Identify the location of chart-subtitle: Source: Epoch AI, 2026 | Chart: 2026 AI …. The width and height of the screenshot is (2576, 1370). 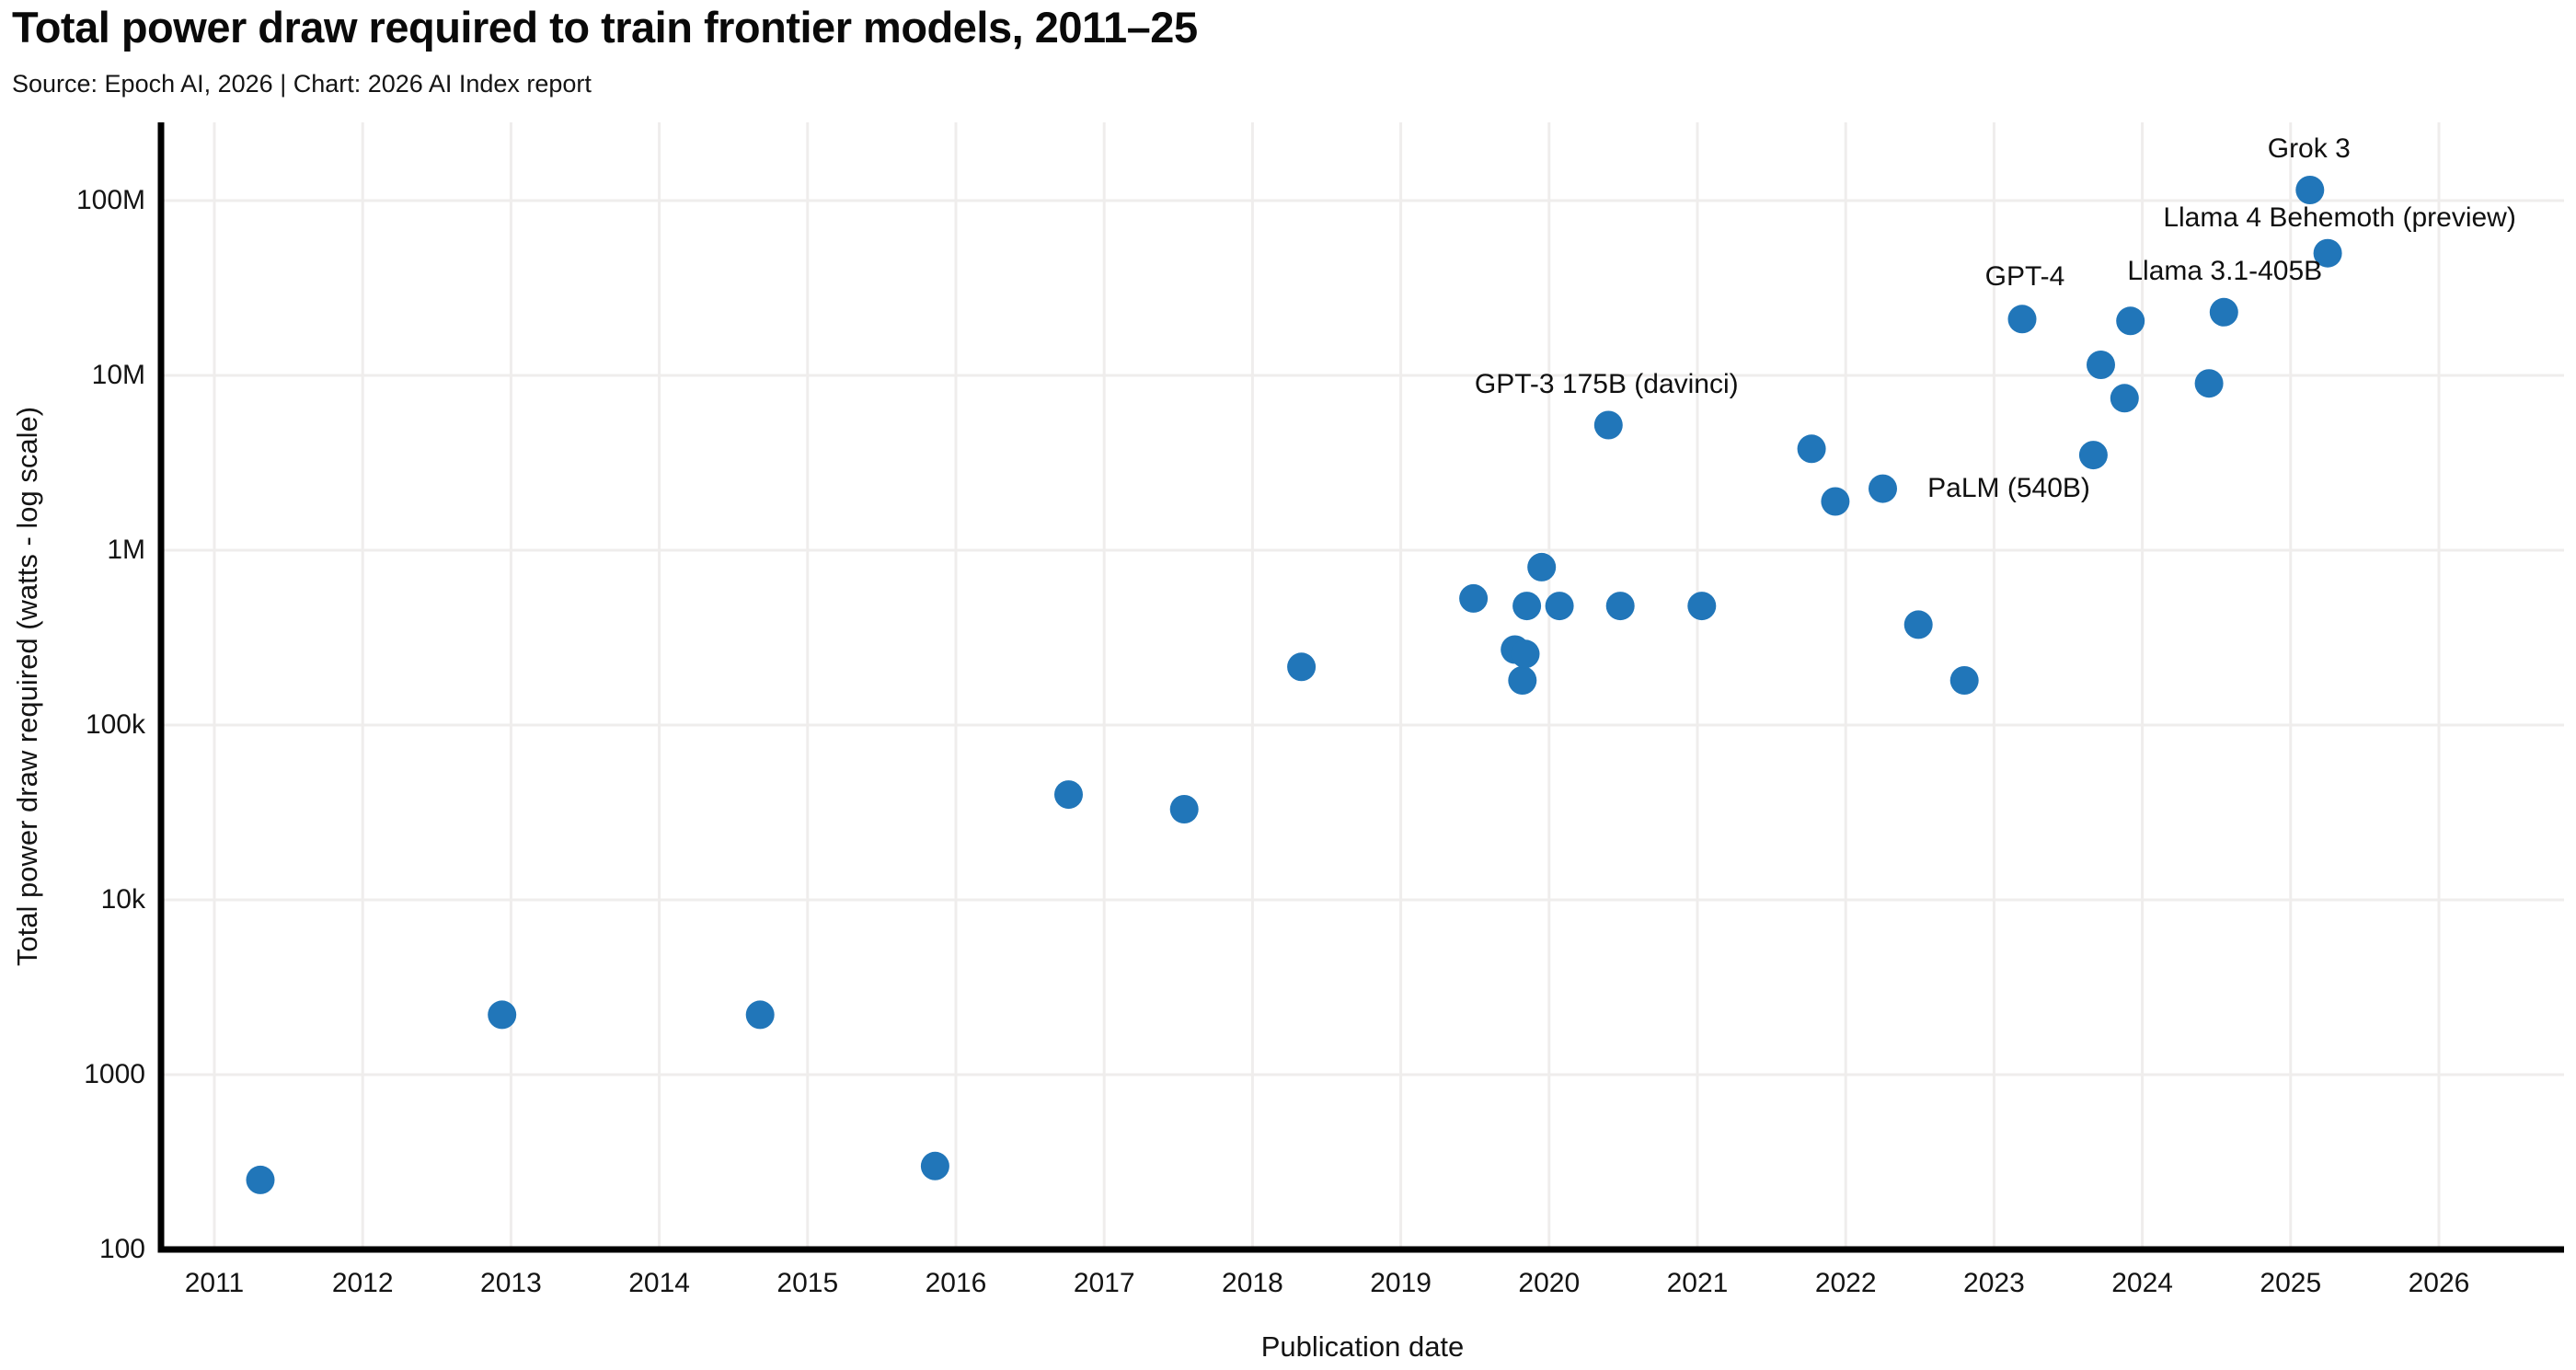
(302, 84).